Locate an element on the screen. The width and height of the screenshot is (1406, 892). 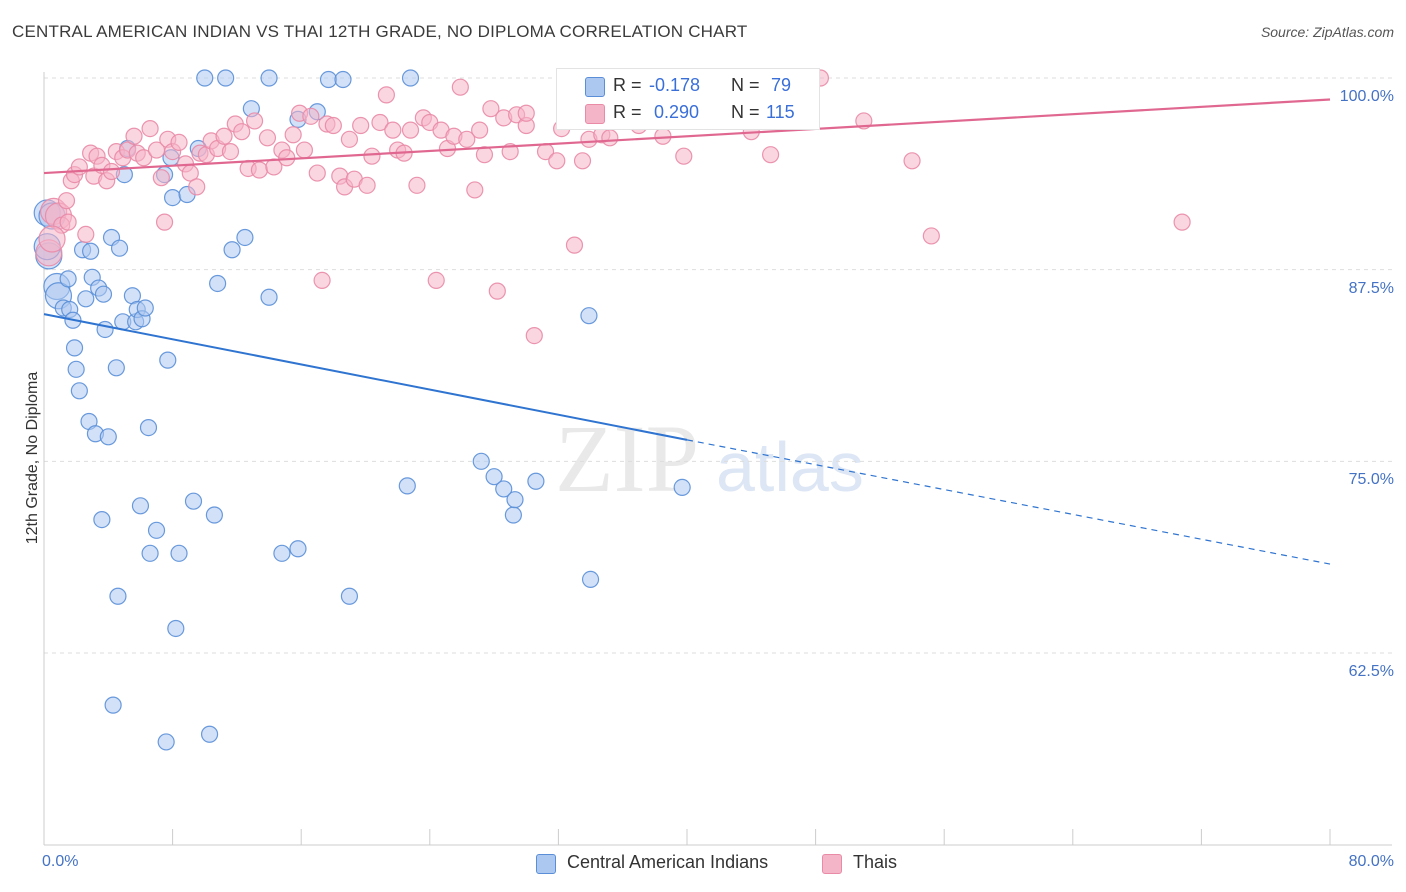
y-tick-label: 75.0% is located at coordinates (1371, 480).